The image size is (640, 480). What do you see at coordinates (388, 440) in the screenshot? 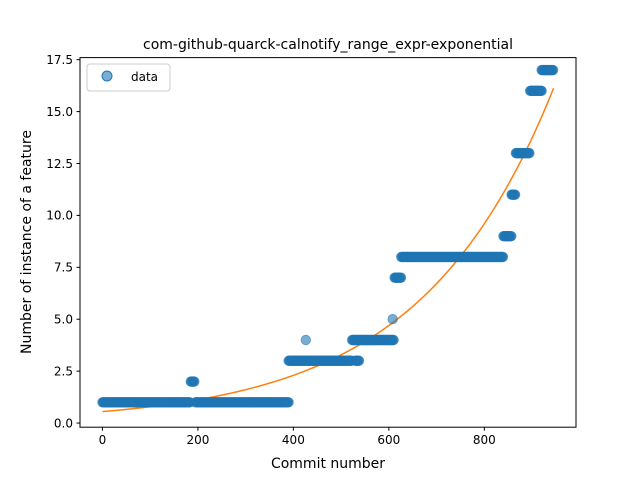
I see `x-tick-label: 600` at bounding box center [388, 440].